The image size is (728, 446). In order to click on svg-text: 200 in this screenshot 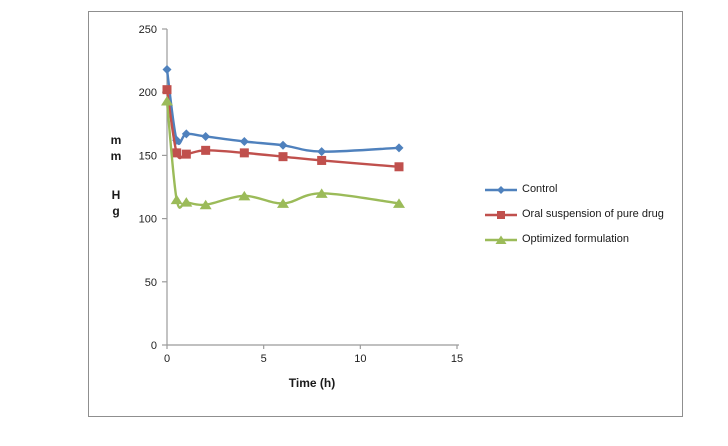, I will do `click(148, 93)`.